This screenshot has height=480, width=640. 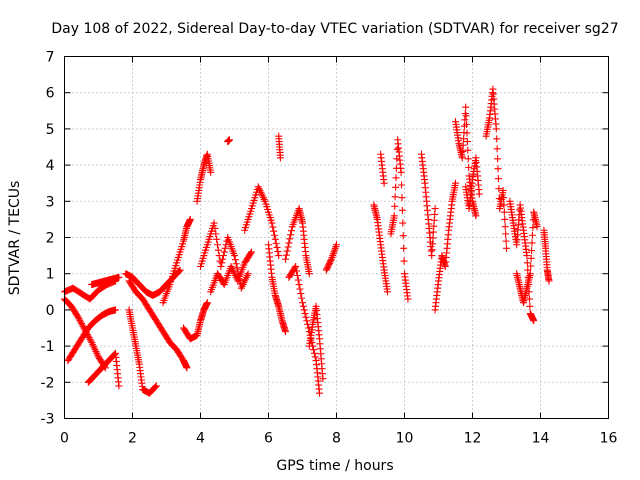 I want to click on x-tick-label: 10, so click(x=405, y=439).